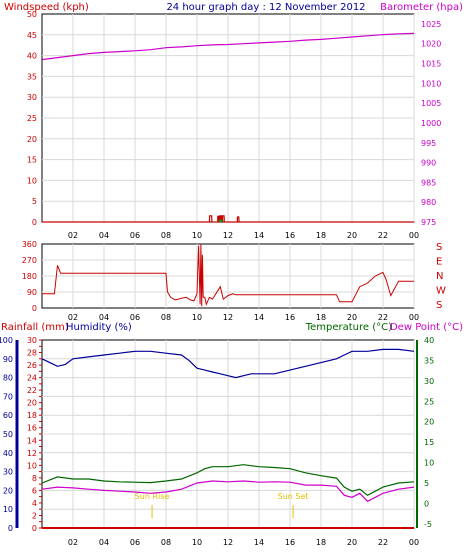 The height and width of the screenshot is (555, 466). Describe the element at coordinates (228, 491) in the screenshot. I see `dewpoint-line` at that location.